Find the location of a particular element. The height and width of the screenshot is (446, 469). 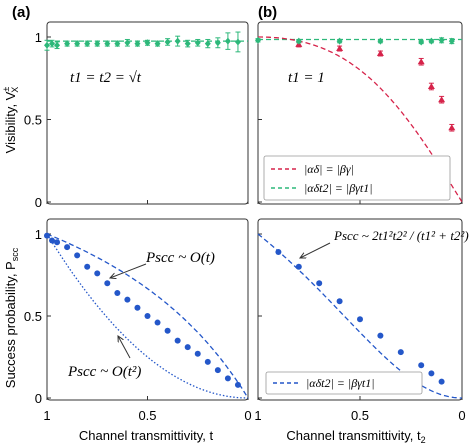

y-label-bottom: Success probability, Pscc is located at coordinates (11, 317).